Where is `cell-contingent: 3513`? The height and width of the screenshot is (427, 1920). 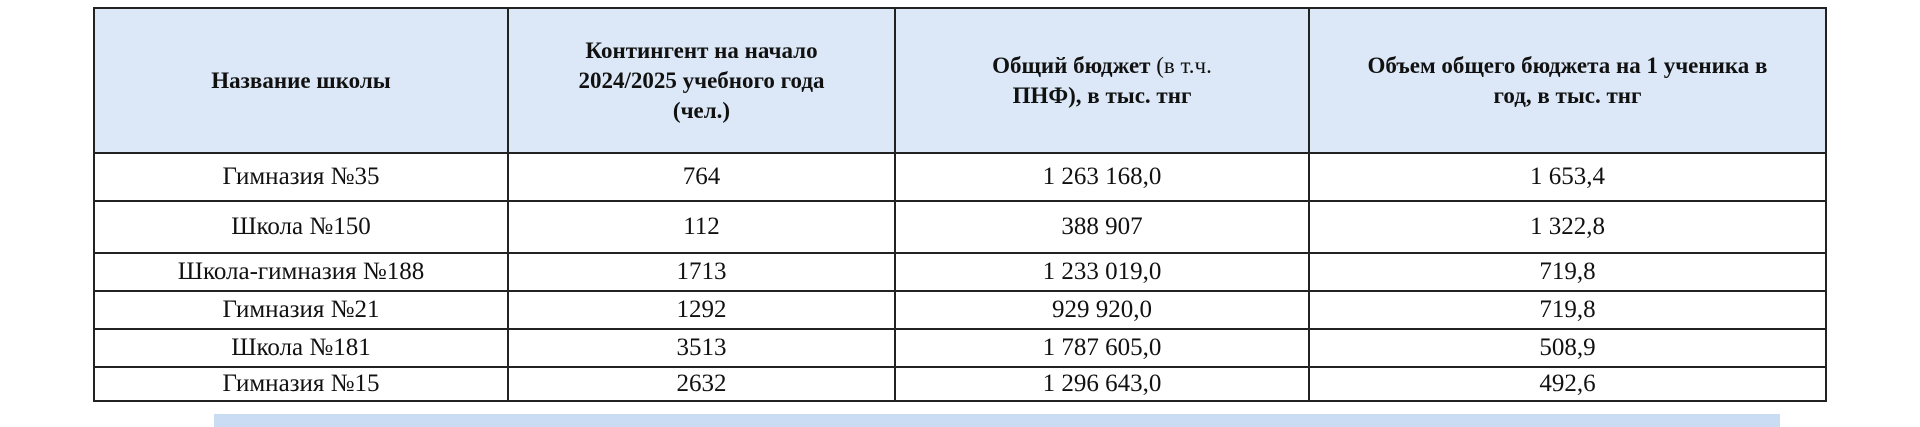
cell-contingent: 3513 is located at coordinates (701, 348).